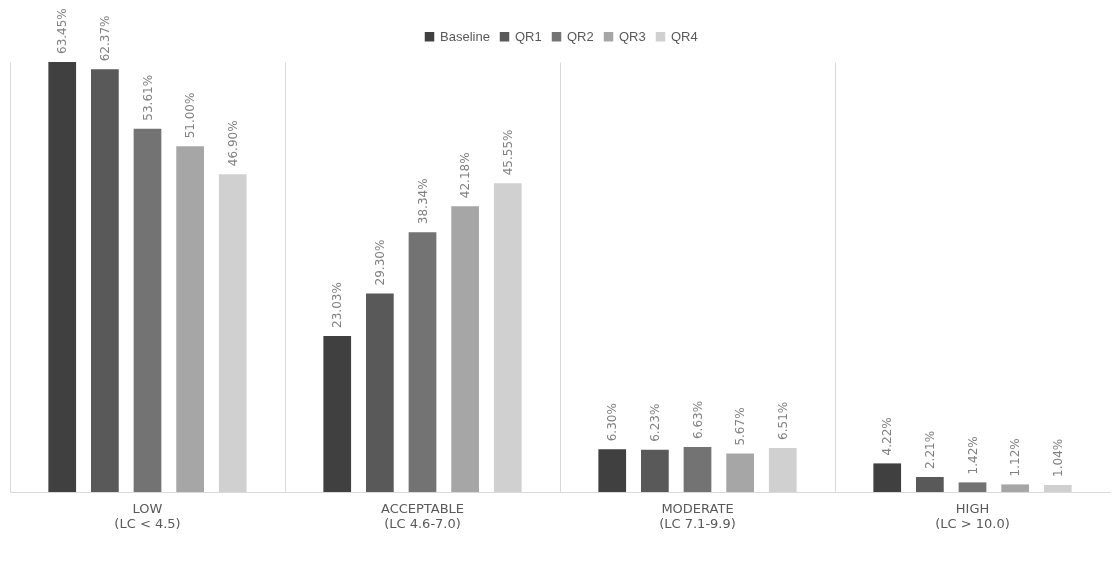 This screenshot has width=1119, height=582. What do you see at coordinates (104, 38) in the screenshot?
I see `data-label: 62.37%` at bounding box center [104, 38].